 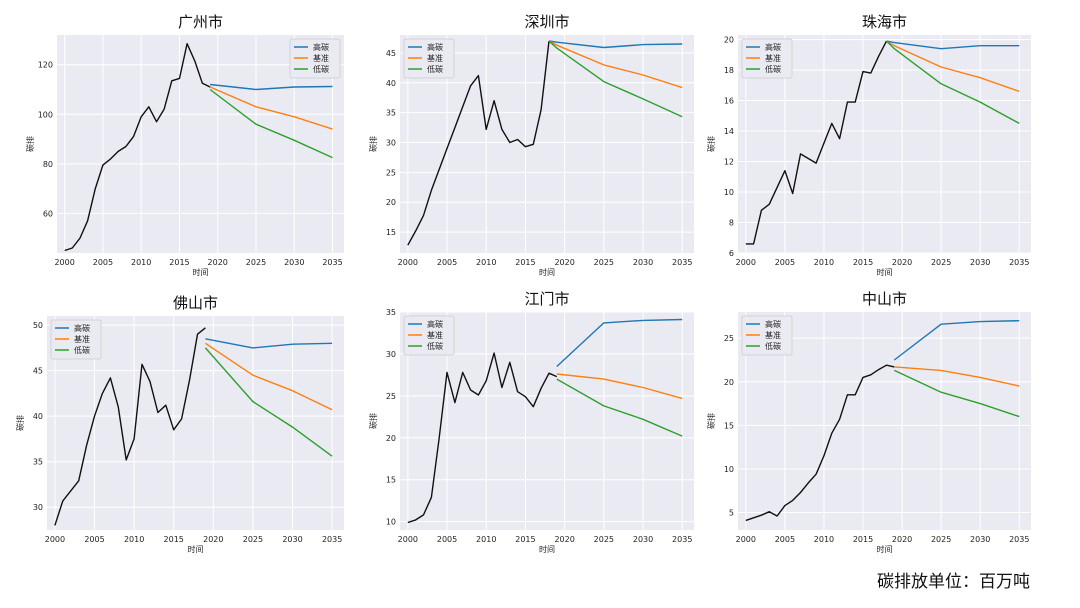 What do you see at coordinates (200, 22) in the screenshot?
I see `chart-title: 广州市` at bounding box center [200, 22].